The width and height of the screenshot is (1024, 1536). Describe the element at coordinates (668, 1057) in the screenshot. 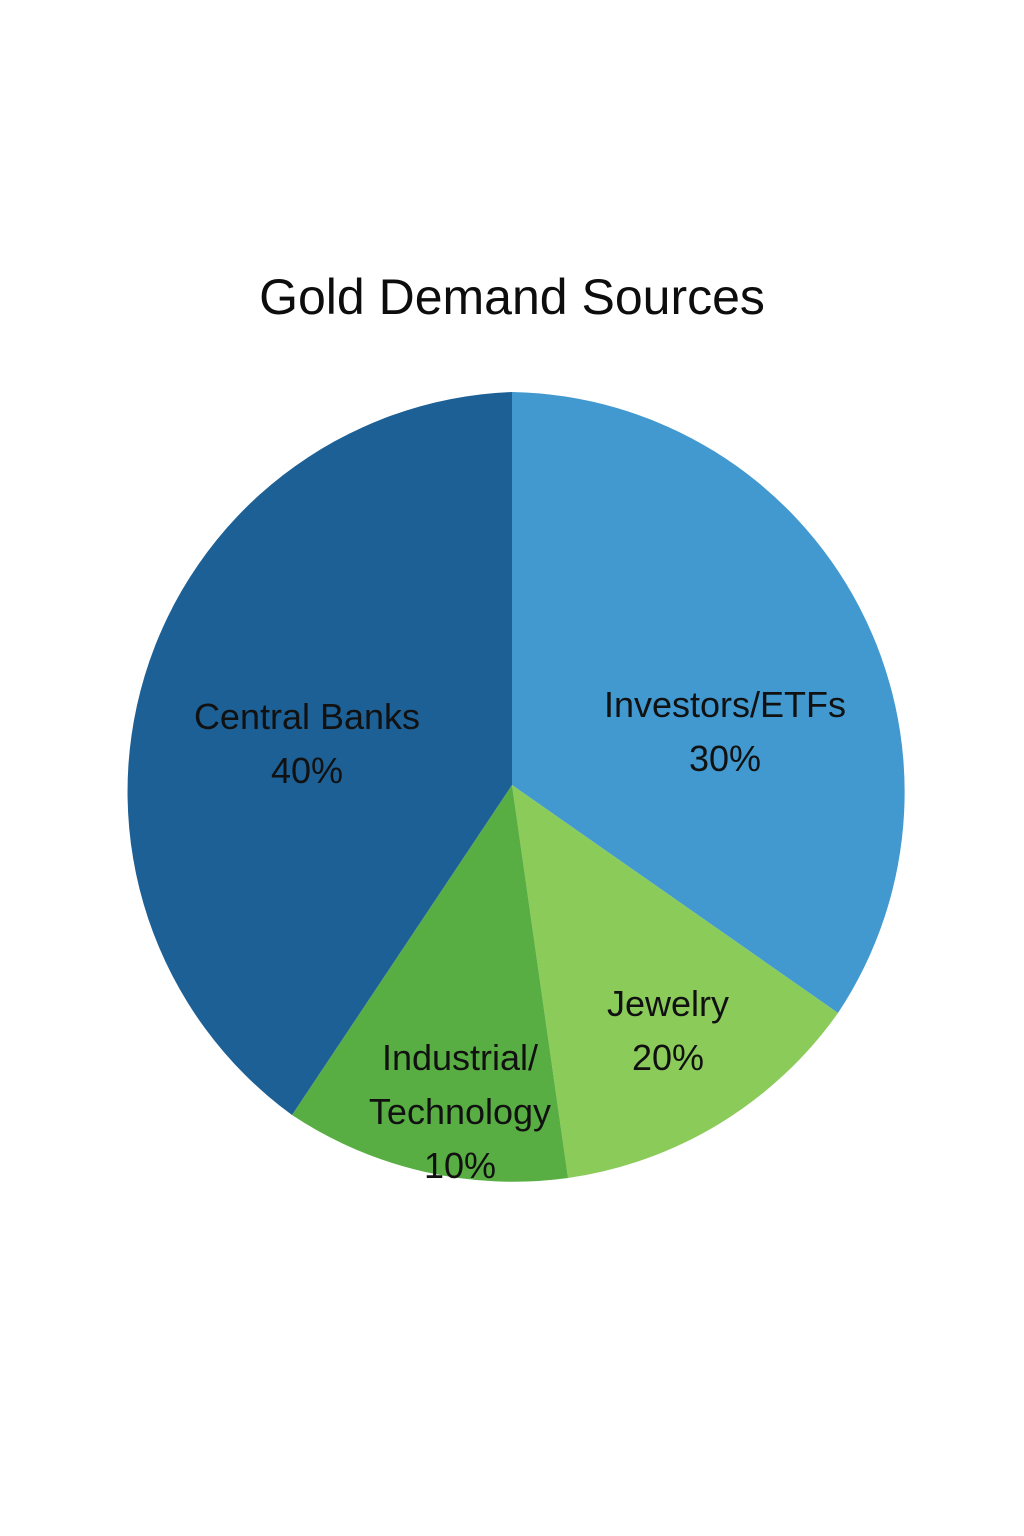

I see `label-jewelry-pct: 20%` at that location.